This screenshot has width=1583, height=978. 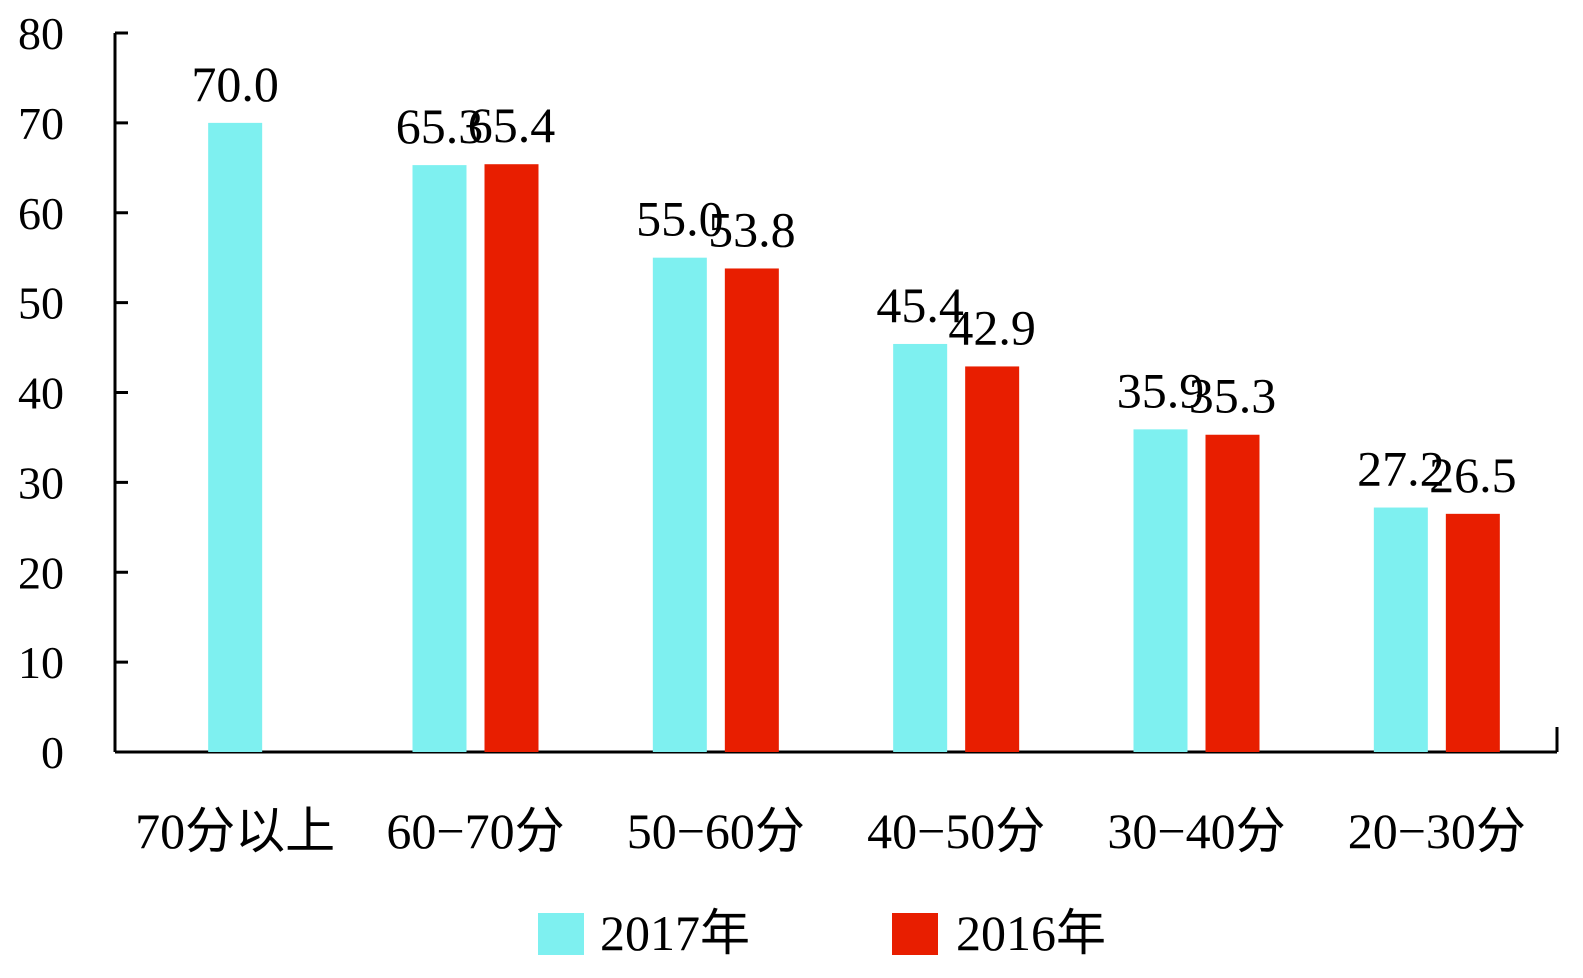 What do you see at coordinates (680, 219) in the screenshot?
I see `data-label: 55.0` at bounding box center [680, 219].